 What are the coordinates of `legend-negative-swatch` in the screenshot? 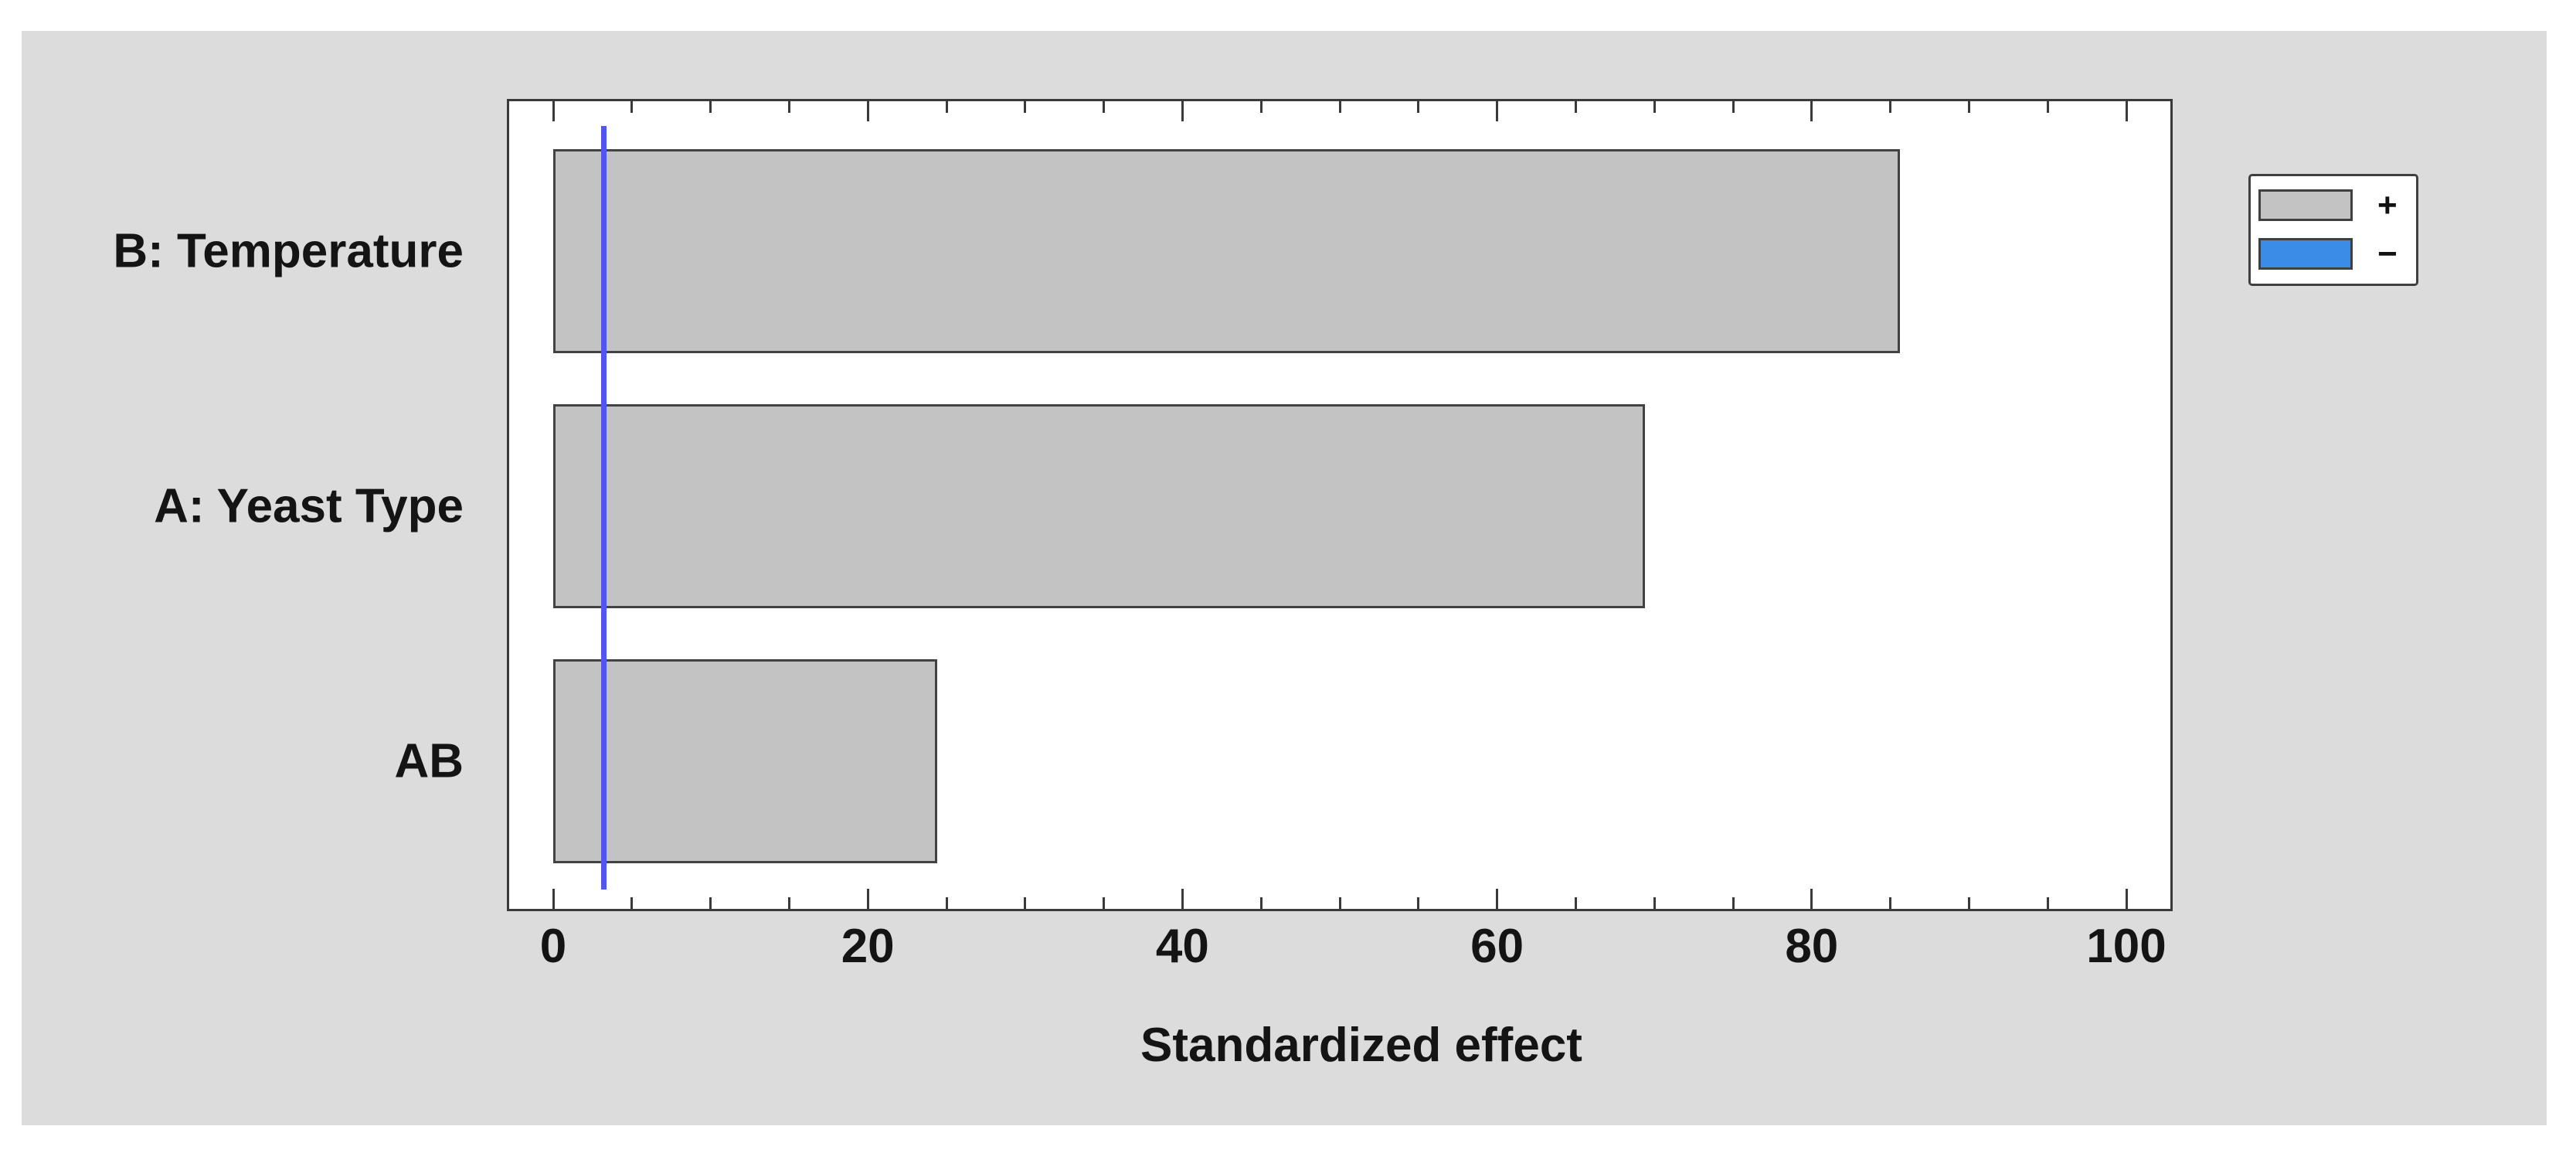 It's located at (2305, 254).